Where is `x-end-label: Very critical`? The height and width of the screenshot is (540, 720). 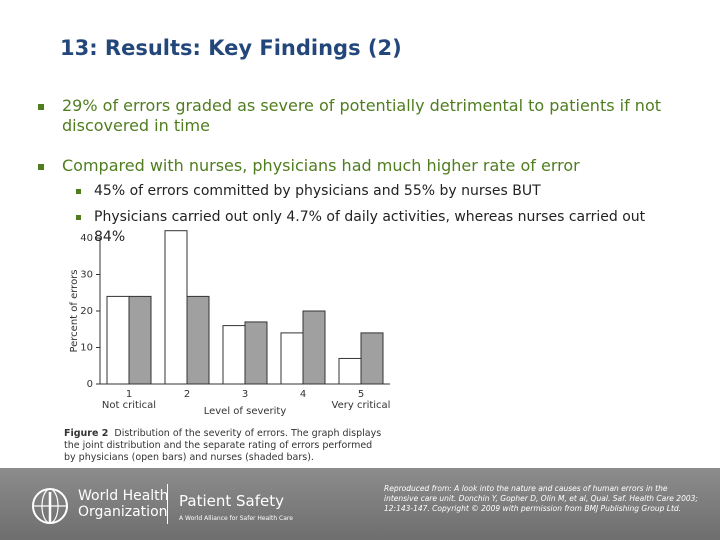 x-end-label: Very critical is located at coordinates (361, 405).